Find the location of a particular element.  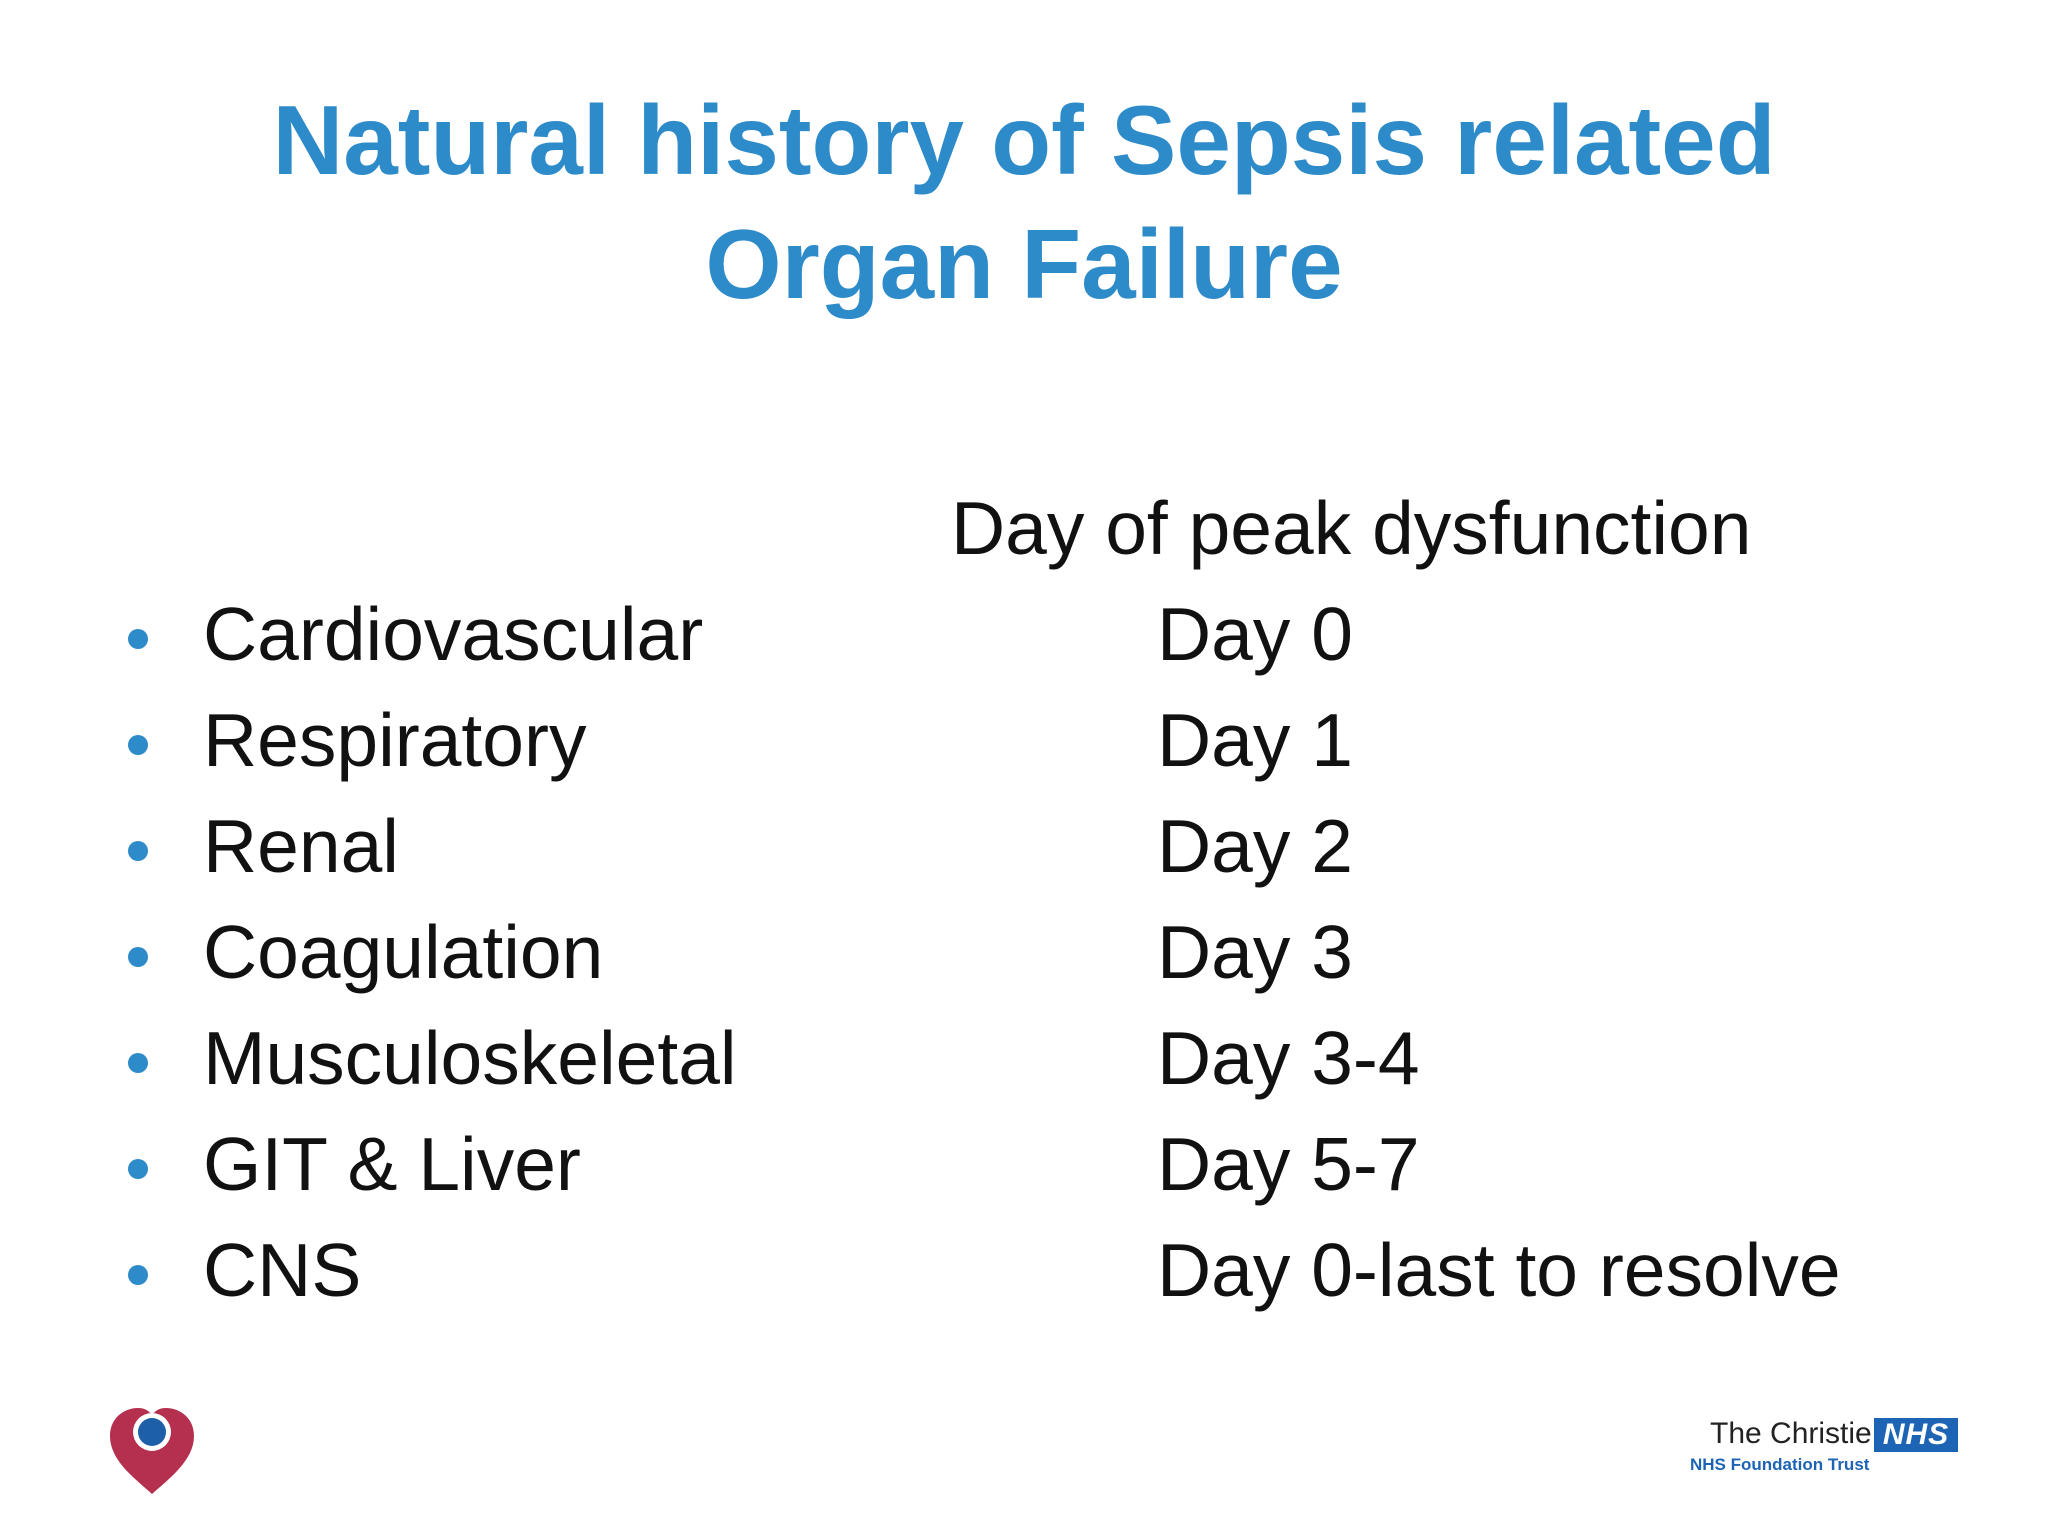

heart-logo-icon is located at coordinates (152, 1451).